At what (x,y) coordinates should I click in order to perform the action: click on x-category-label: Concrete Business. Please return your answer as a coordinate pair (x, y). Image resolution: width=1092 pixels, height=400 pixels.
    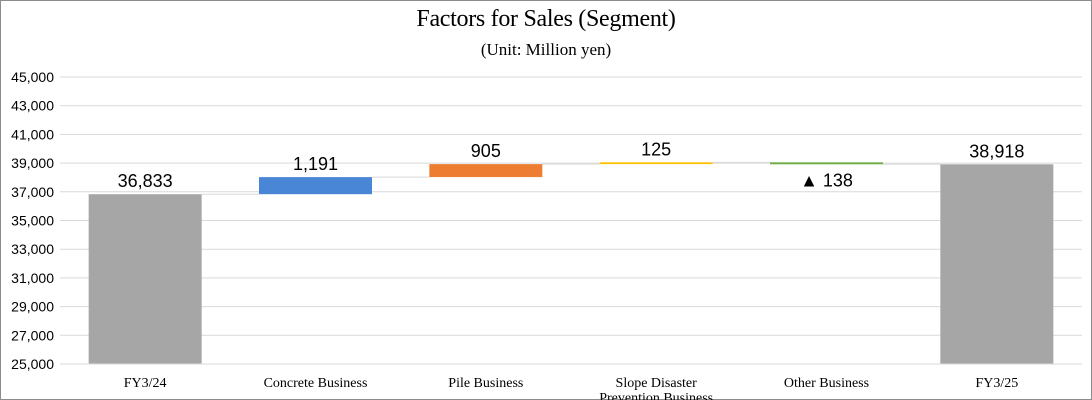
    Looking at the image, I should click on (316, 383).